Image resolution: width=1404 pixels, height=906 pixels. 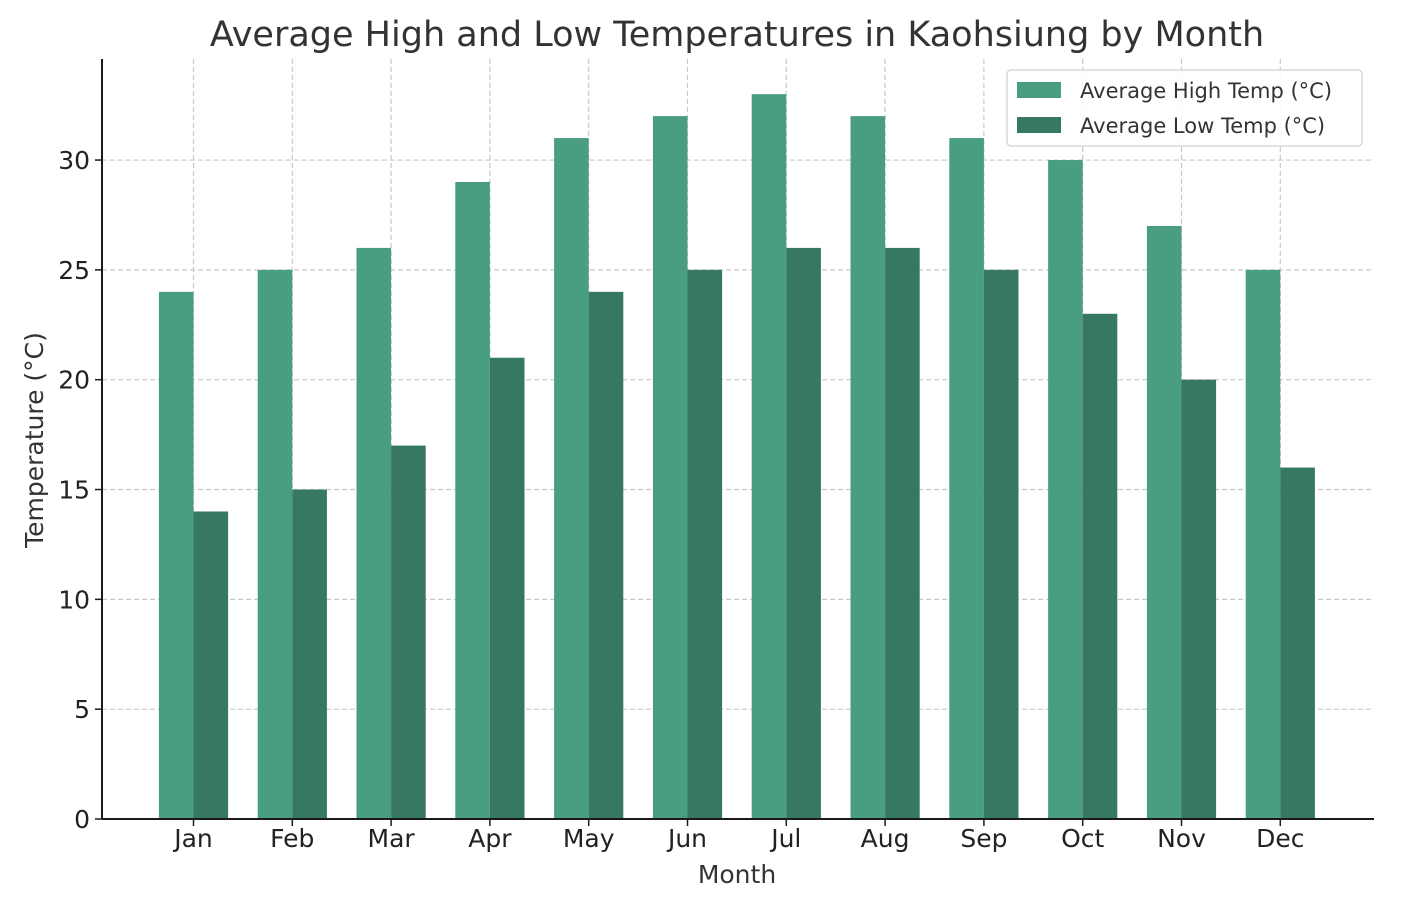 I want to click on x-ticks: Jan Feb Mar Apr May Jun Jul Aug Sep Oct Nov Dec, so click(x=738, y=836).